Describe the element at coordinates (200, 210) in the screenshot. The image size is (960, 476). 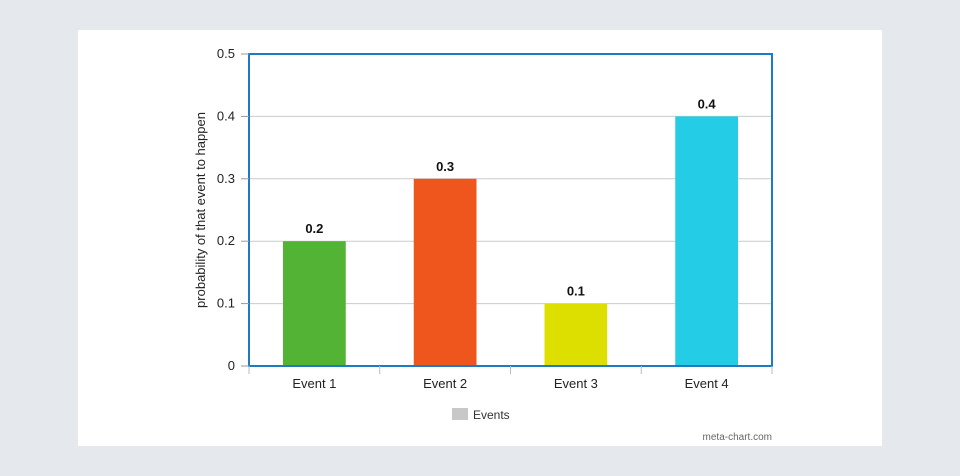
I see `y-axis-title: probability of that event to happen` at that location.